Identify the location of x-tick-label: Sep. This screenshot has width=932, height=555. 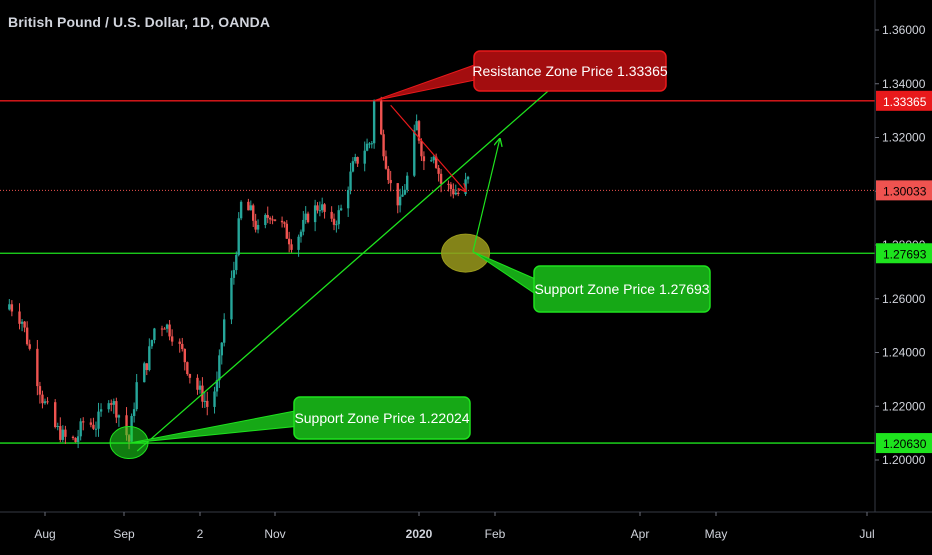
(124, 534).